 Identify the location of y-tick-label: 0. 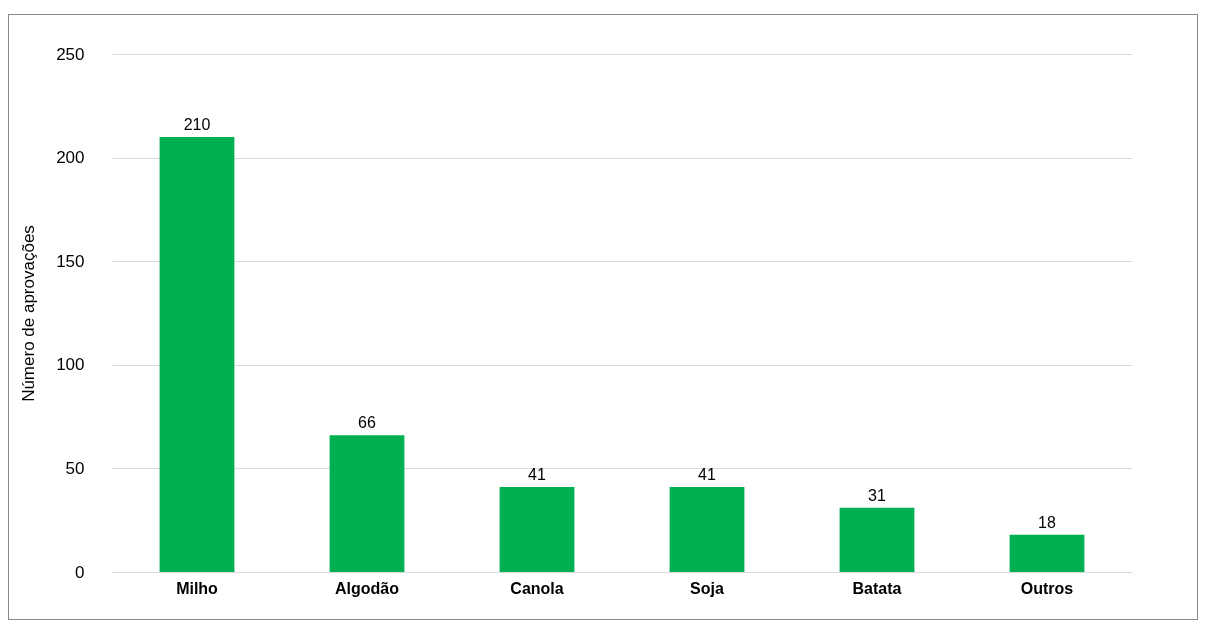
(80, 572).